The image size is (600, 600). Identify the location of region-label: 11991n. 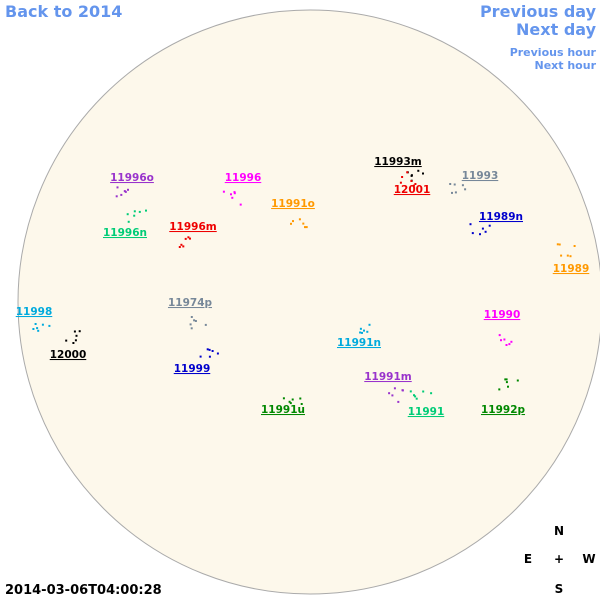
(359, 343).